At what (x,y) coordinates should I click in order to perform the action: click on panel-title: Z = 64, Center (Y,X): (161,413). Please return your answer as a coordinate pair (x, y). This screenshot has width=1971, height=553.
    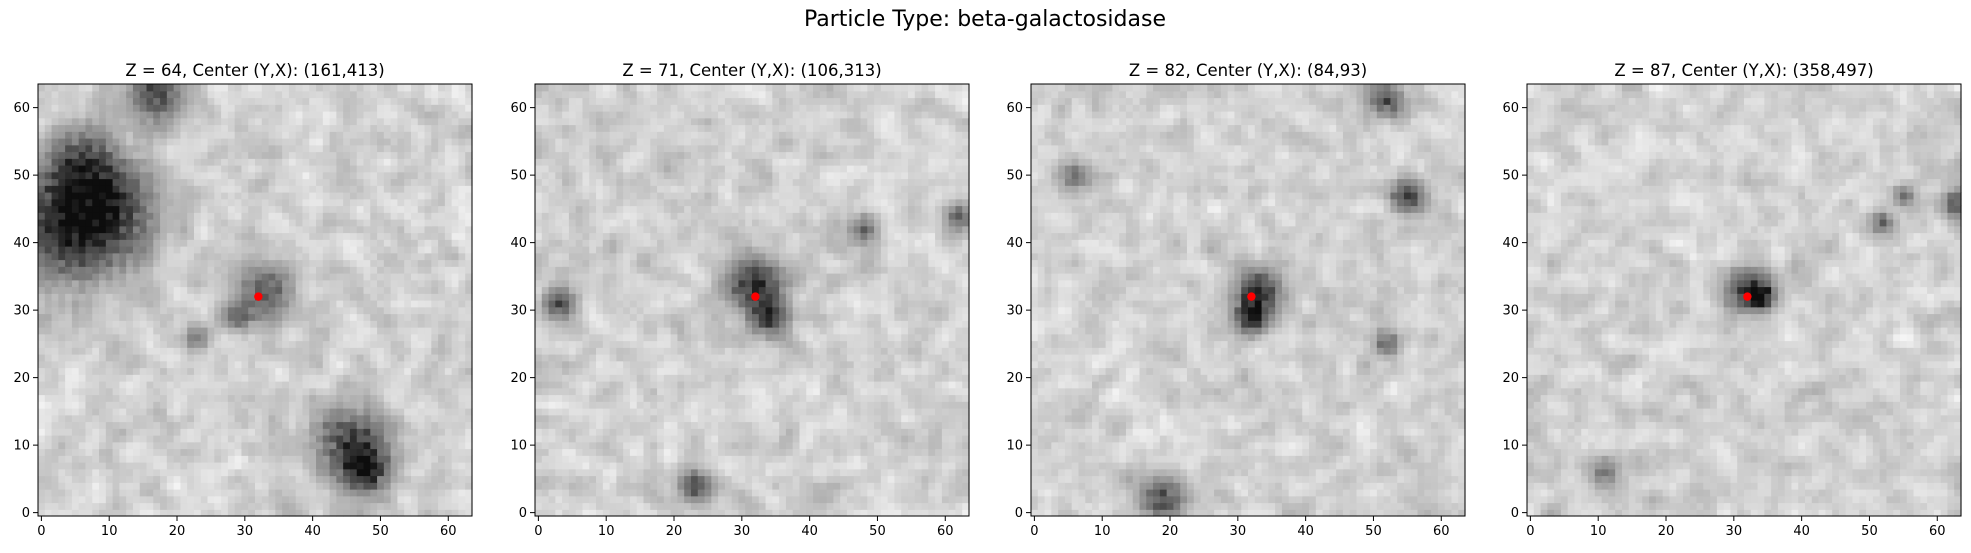
    Looking at the image, I should click on (254, 70).